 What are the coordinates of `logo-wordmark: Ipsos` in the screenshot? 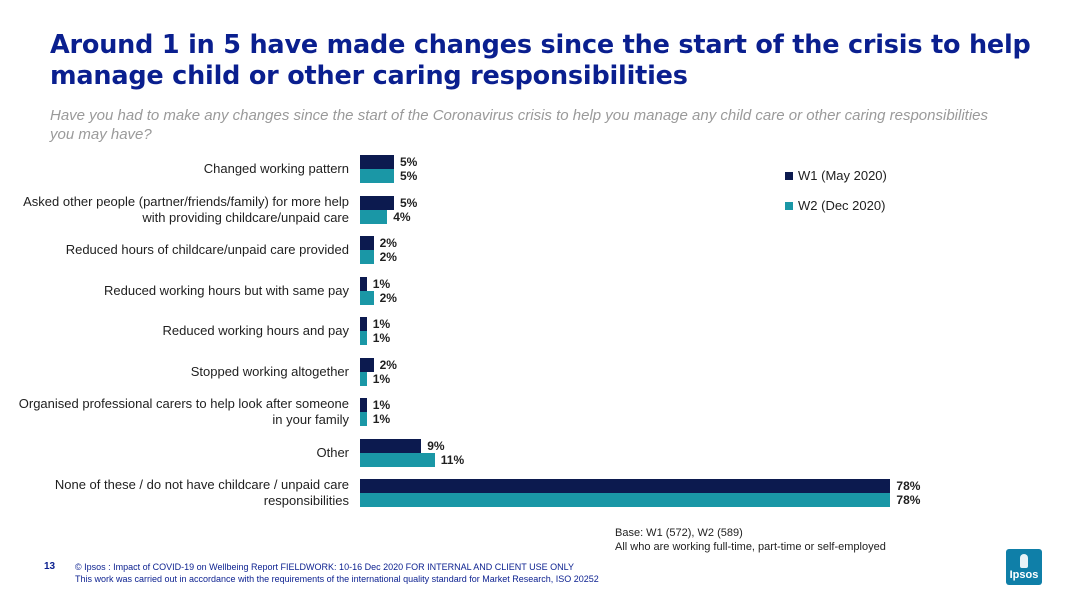 It's located at (1024, 575).